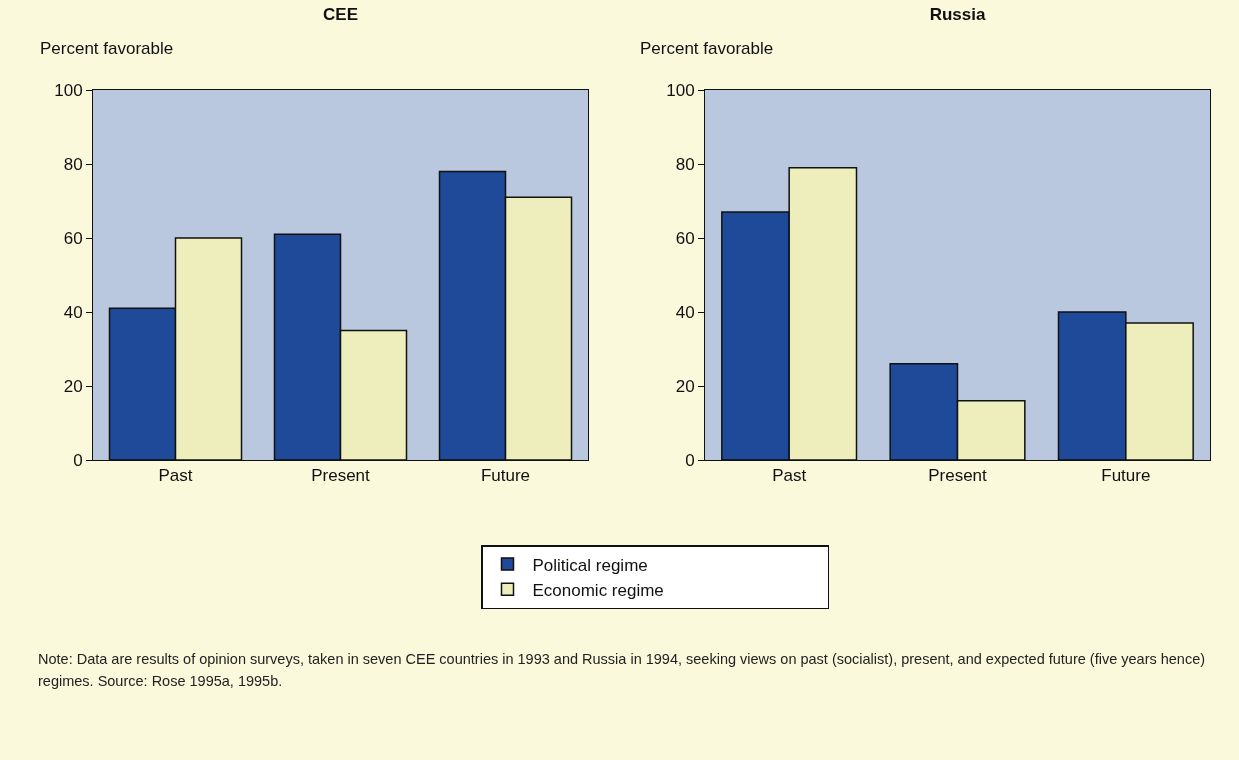  I want to click on chart-title: Russia, so click(957, 14).